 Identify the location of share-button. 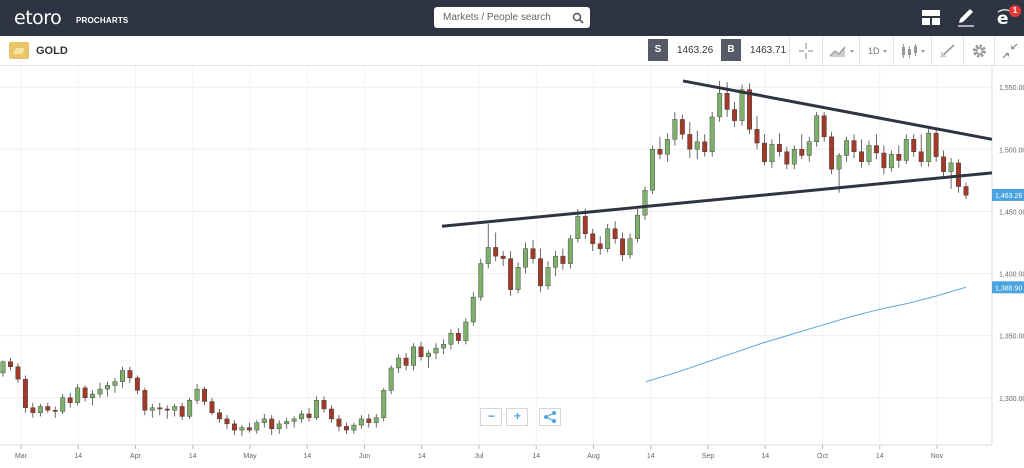
(550, 417).